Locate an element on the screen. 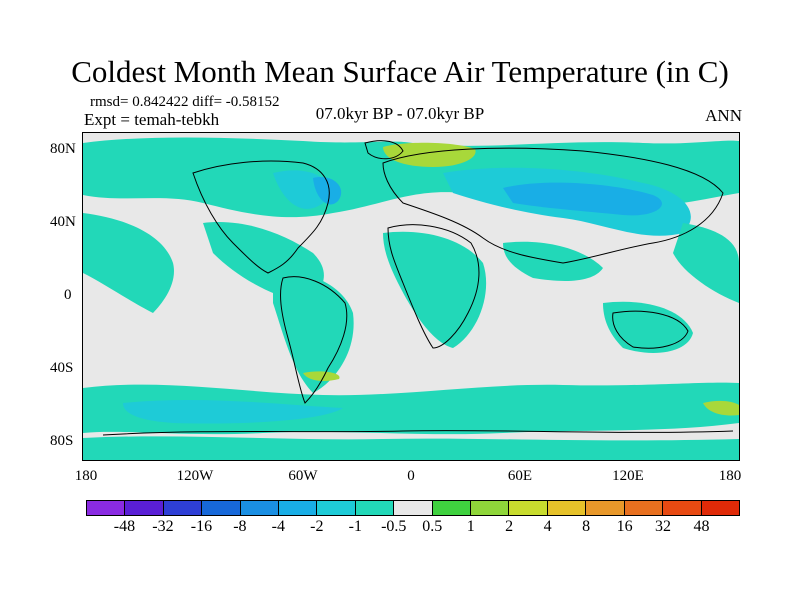 The height and width of the screenshot is (600, 800). y-tick-80s: 80S is located at coordinates (62, 441).